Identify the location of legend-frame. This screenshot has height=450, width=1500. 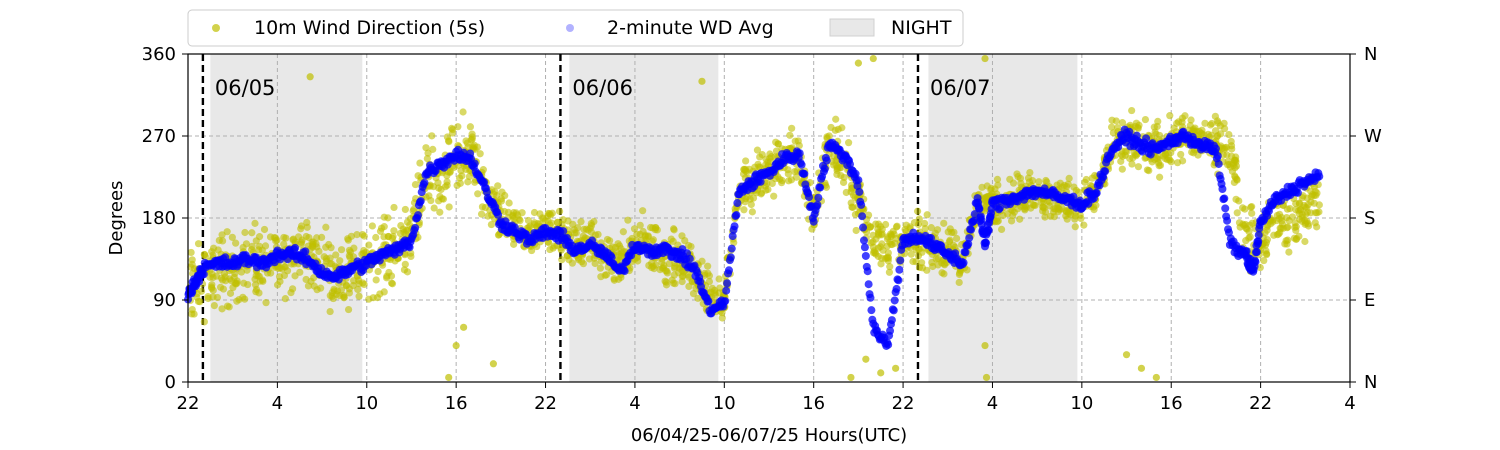
(575, 28).